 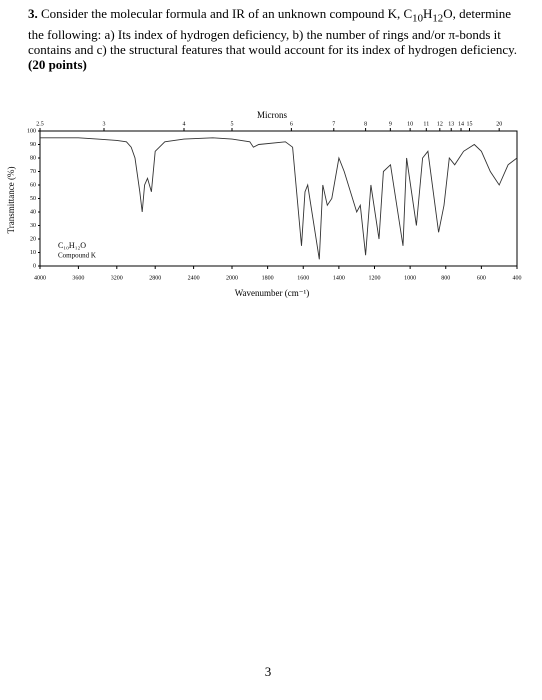 I want to click on top-tick-label: 2.5, so click(x=40, y=124).